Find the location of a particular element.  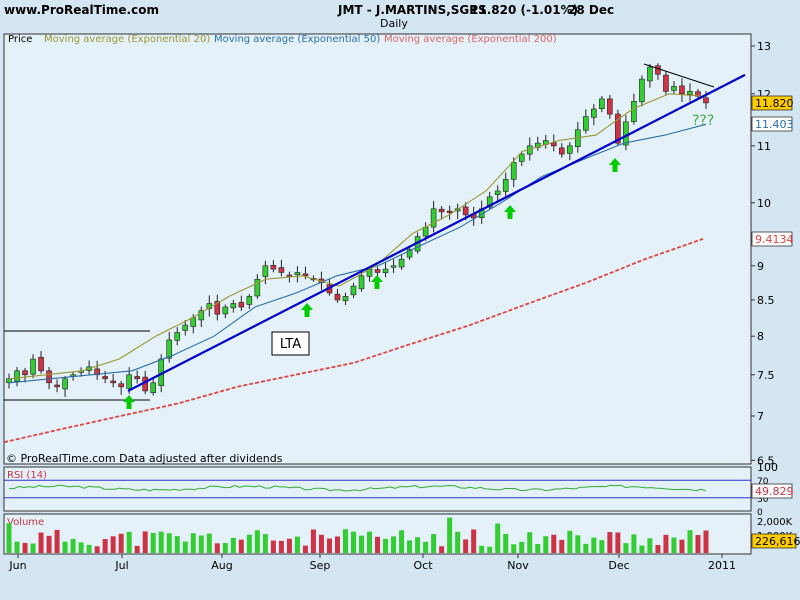

symbol-title: JMT - J.MARTINS,SGPS is located at coordinates (412, 10).